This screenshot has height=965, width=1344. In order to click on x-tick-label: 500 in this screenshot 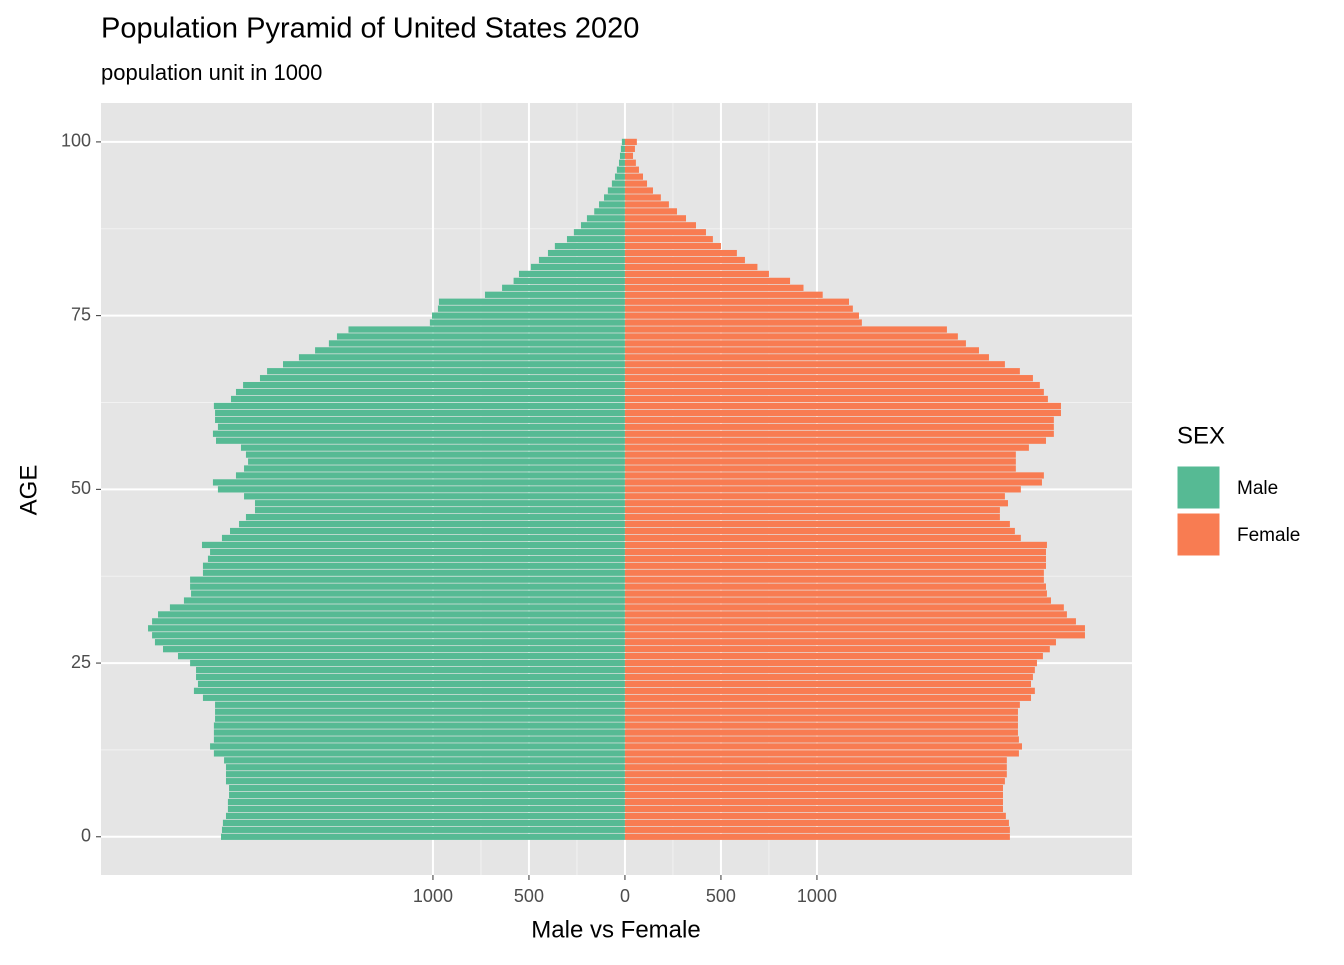, I will do `click(529, 896)`.